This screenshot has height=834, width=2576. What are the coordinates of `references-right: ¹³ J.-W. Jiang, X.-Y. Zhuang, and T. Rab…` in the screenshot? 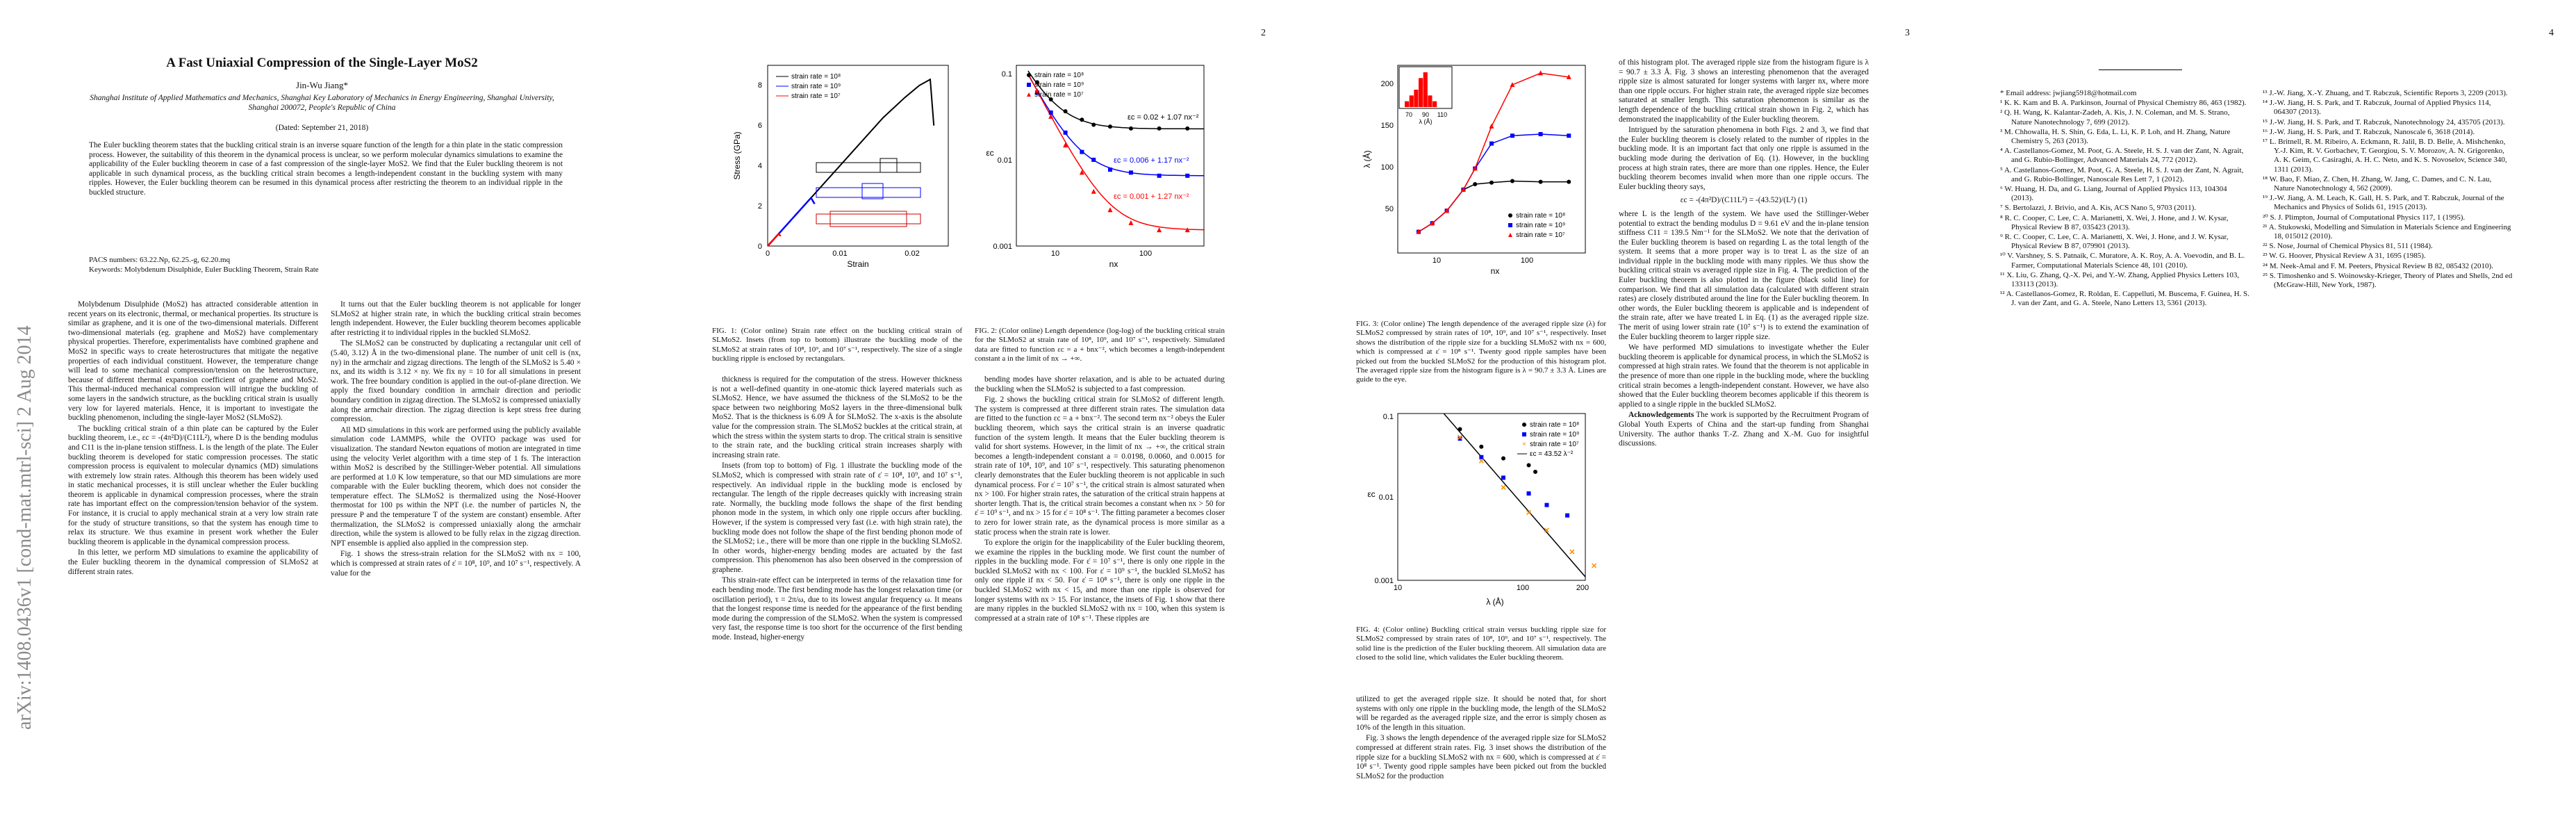 It's located at (2388, 190).